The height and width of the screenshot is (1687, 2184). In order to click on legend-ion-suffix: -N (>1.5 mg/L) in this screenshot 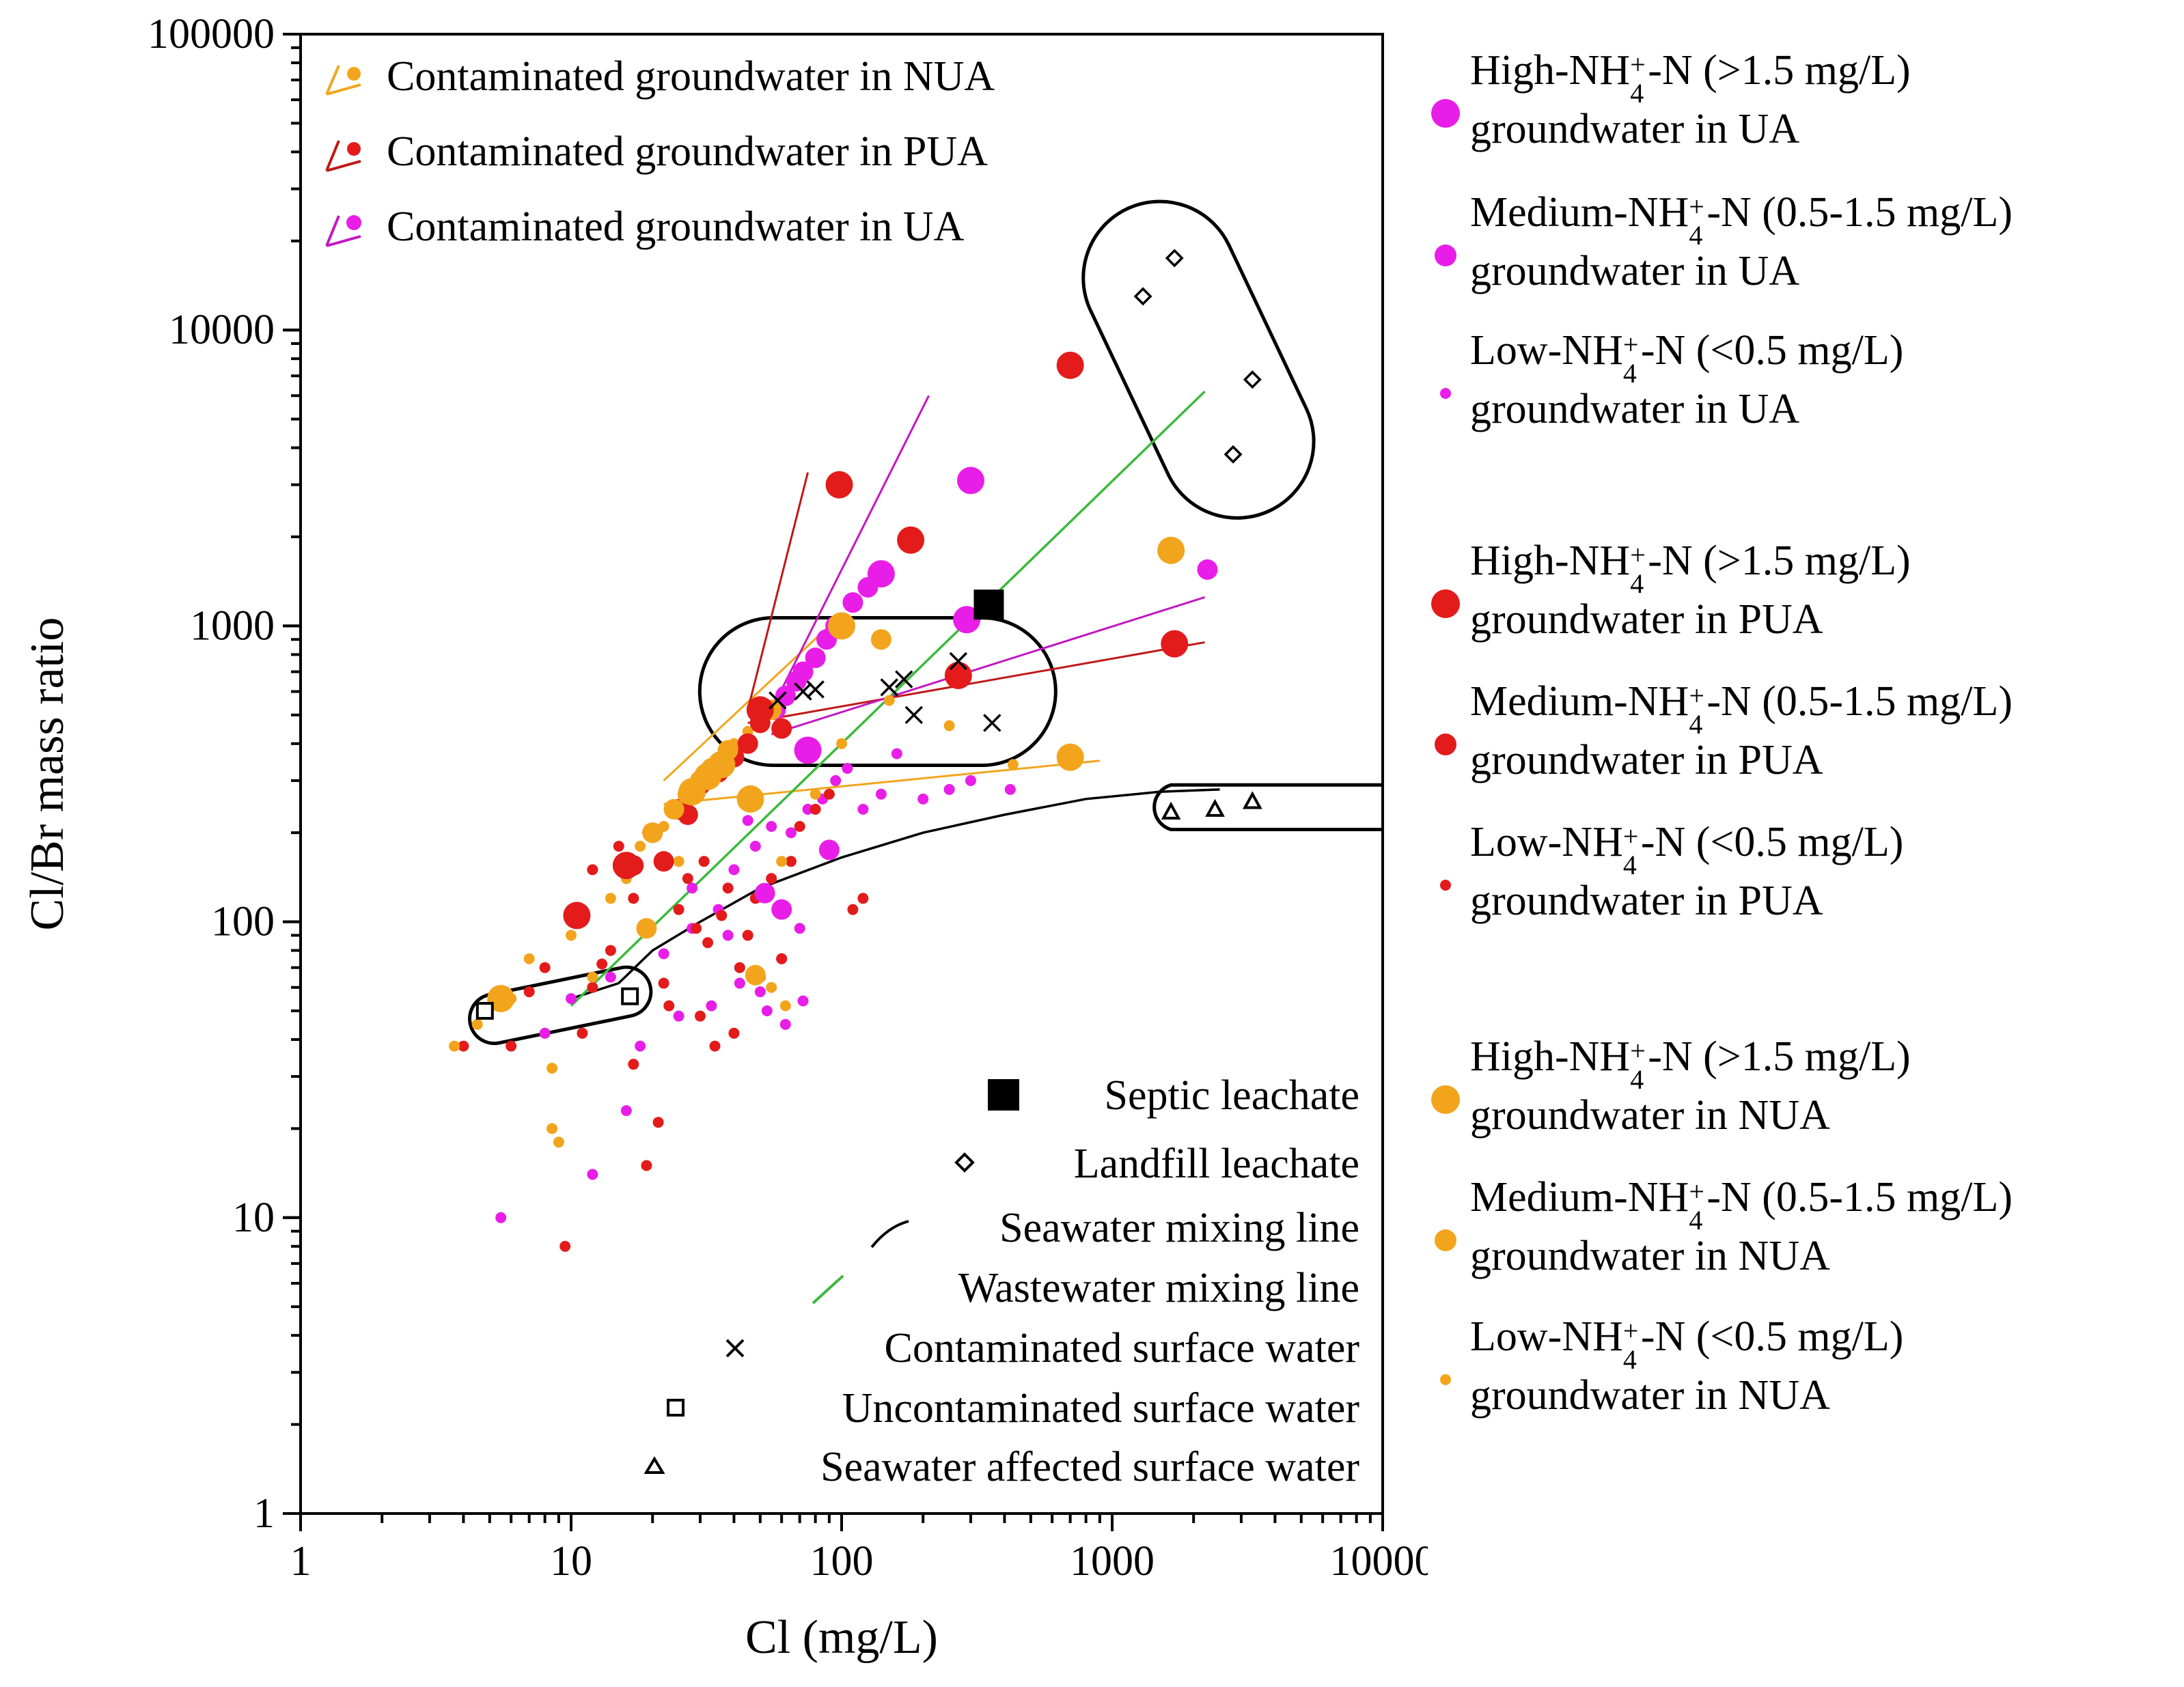, I will do `click(1779, 70)`.